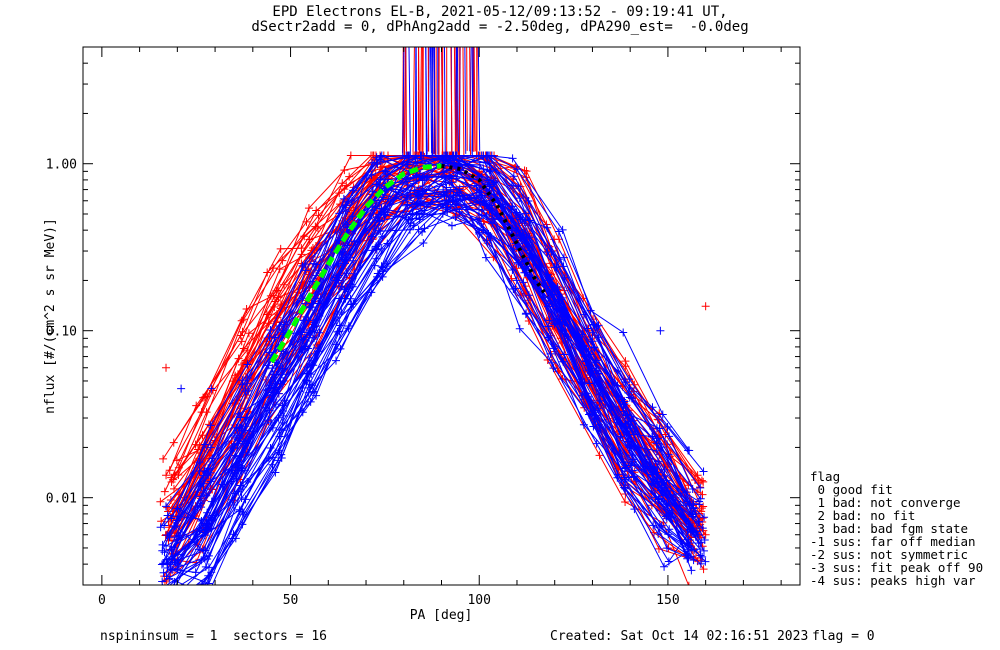 This screenshot has height=650, width=1000. Describe the element at coordinates (705, 306) in the screenshot. I see `outlier-point` at that location.